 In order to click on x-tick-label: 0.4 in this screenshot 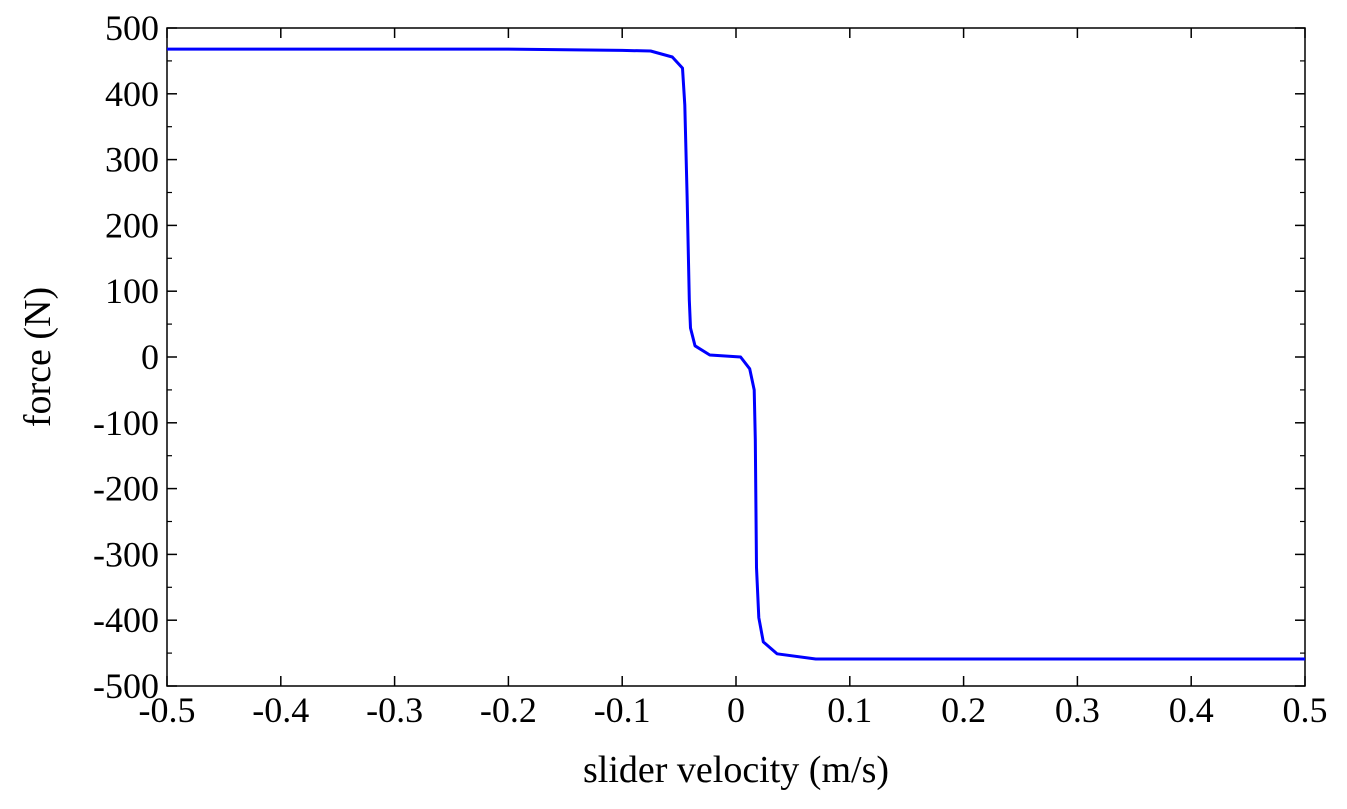, I will do `click(1191, 710)`.